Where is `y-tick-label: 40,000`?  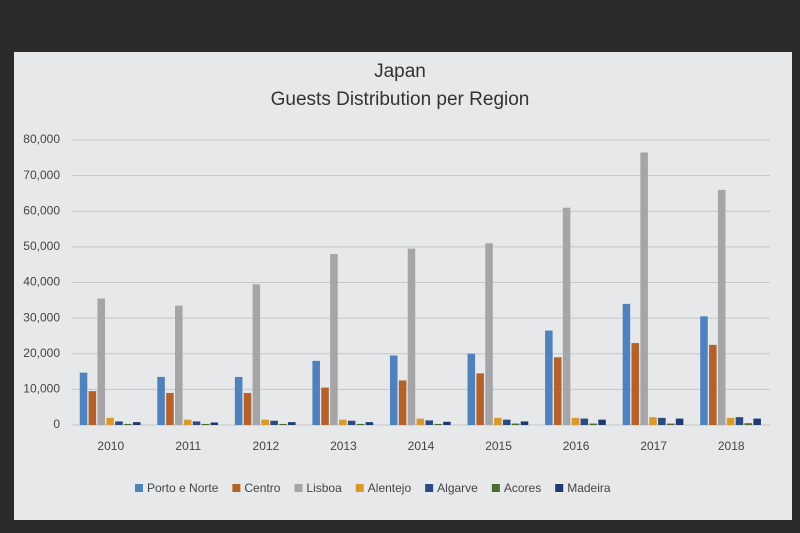 y-tick-label: 40,000 is located at coordinates (41, 282).